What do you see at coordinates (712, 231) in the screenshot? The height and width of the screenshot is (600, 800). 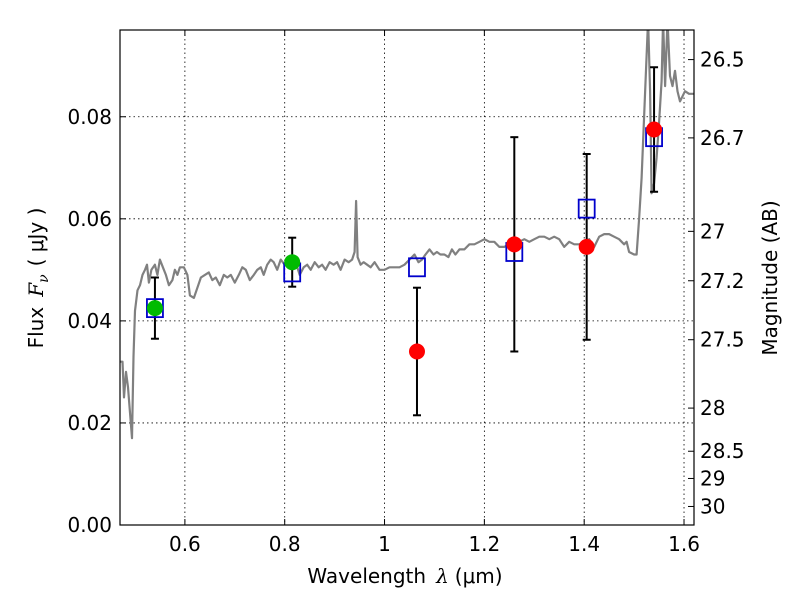 I see `mag-tick-label: 27` at bounding box center [712, 231].